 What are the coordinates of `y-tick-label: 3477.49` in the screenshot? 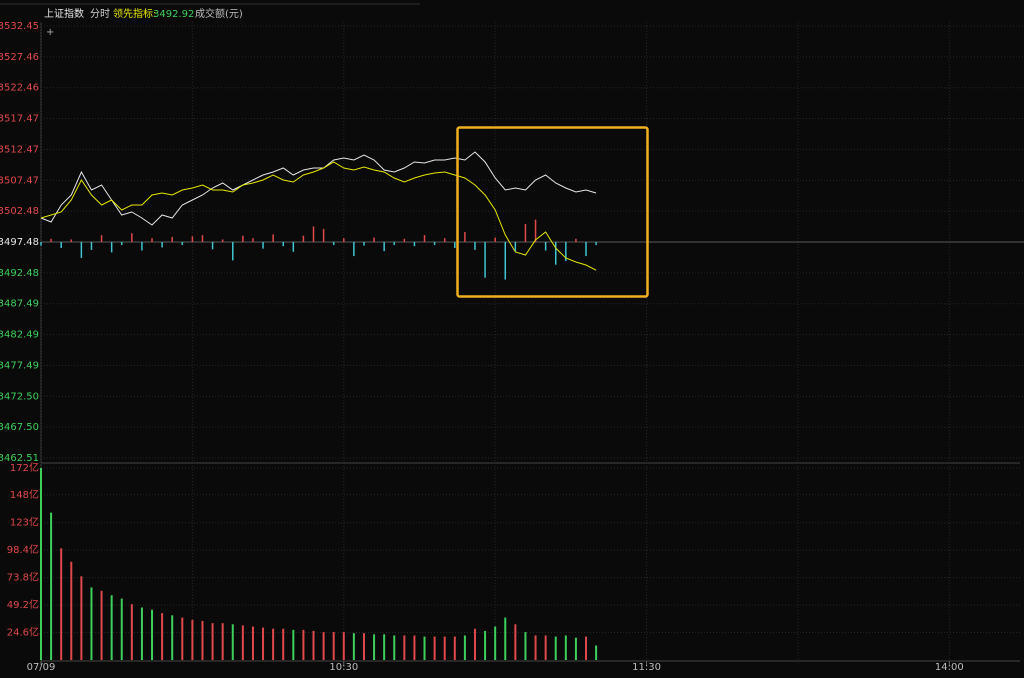 It's located at (19, 365).